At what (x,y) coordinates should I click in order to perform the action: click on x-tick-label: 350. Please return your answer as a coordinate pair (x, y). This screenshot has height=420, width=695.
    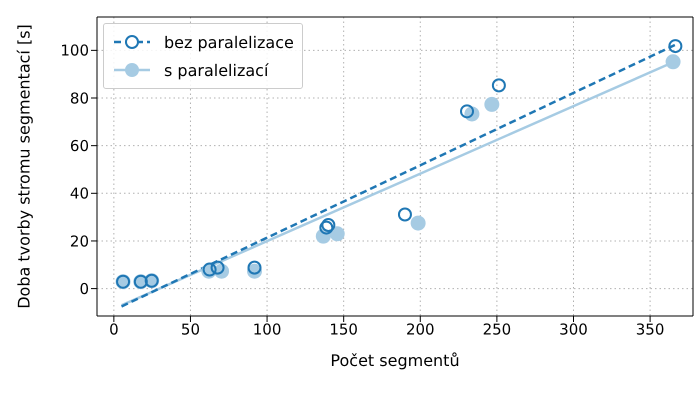
    Looking at the image, I should click on (650, 329).